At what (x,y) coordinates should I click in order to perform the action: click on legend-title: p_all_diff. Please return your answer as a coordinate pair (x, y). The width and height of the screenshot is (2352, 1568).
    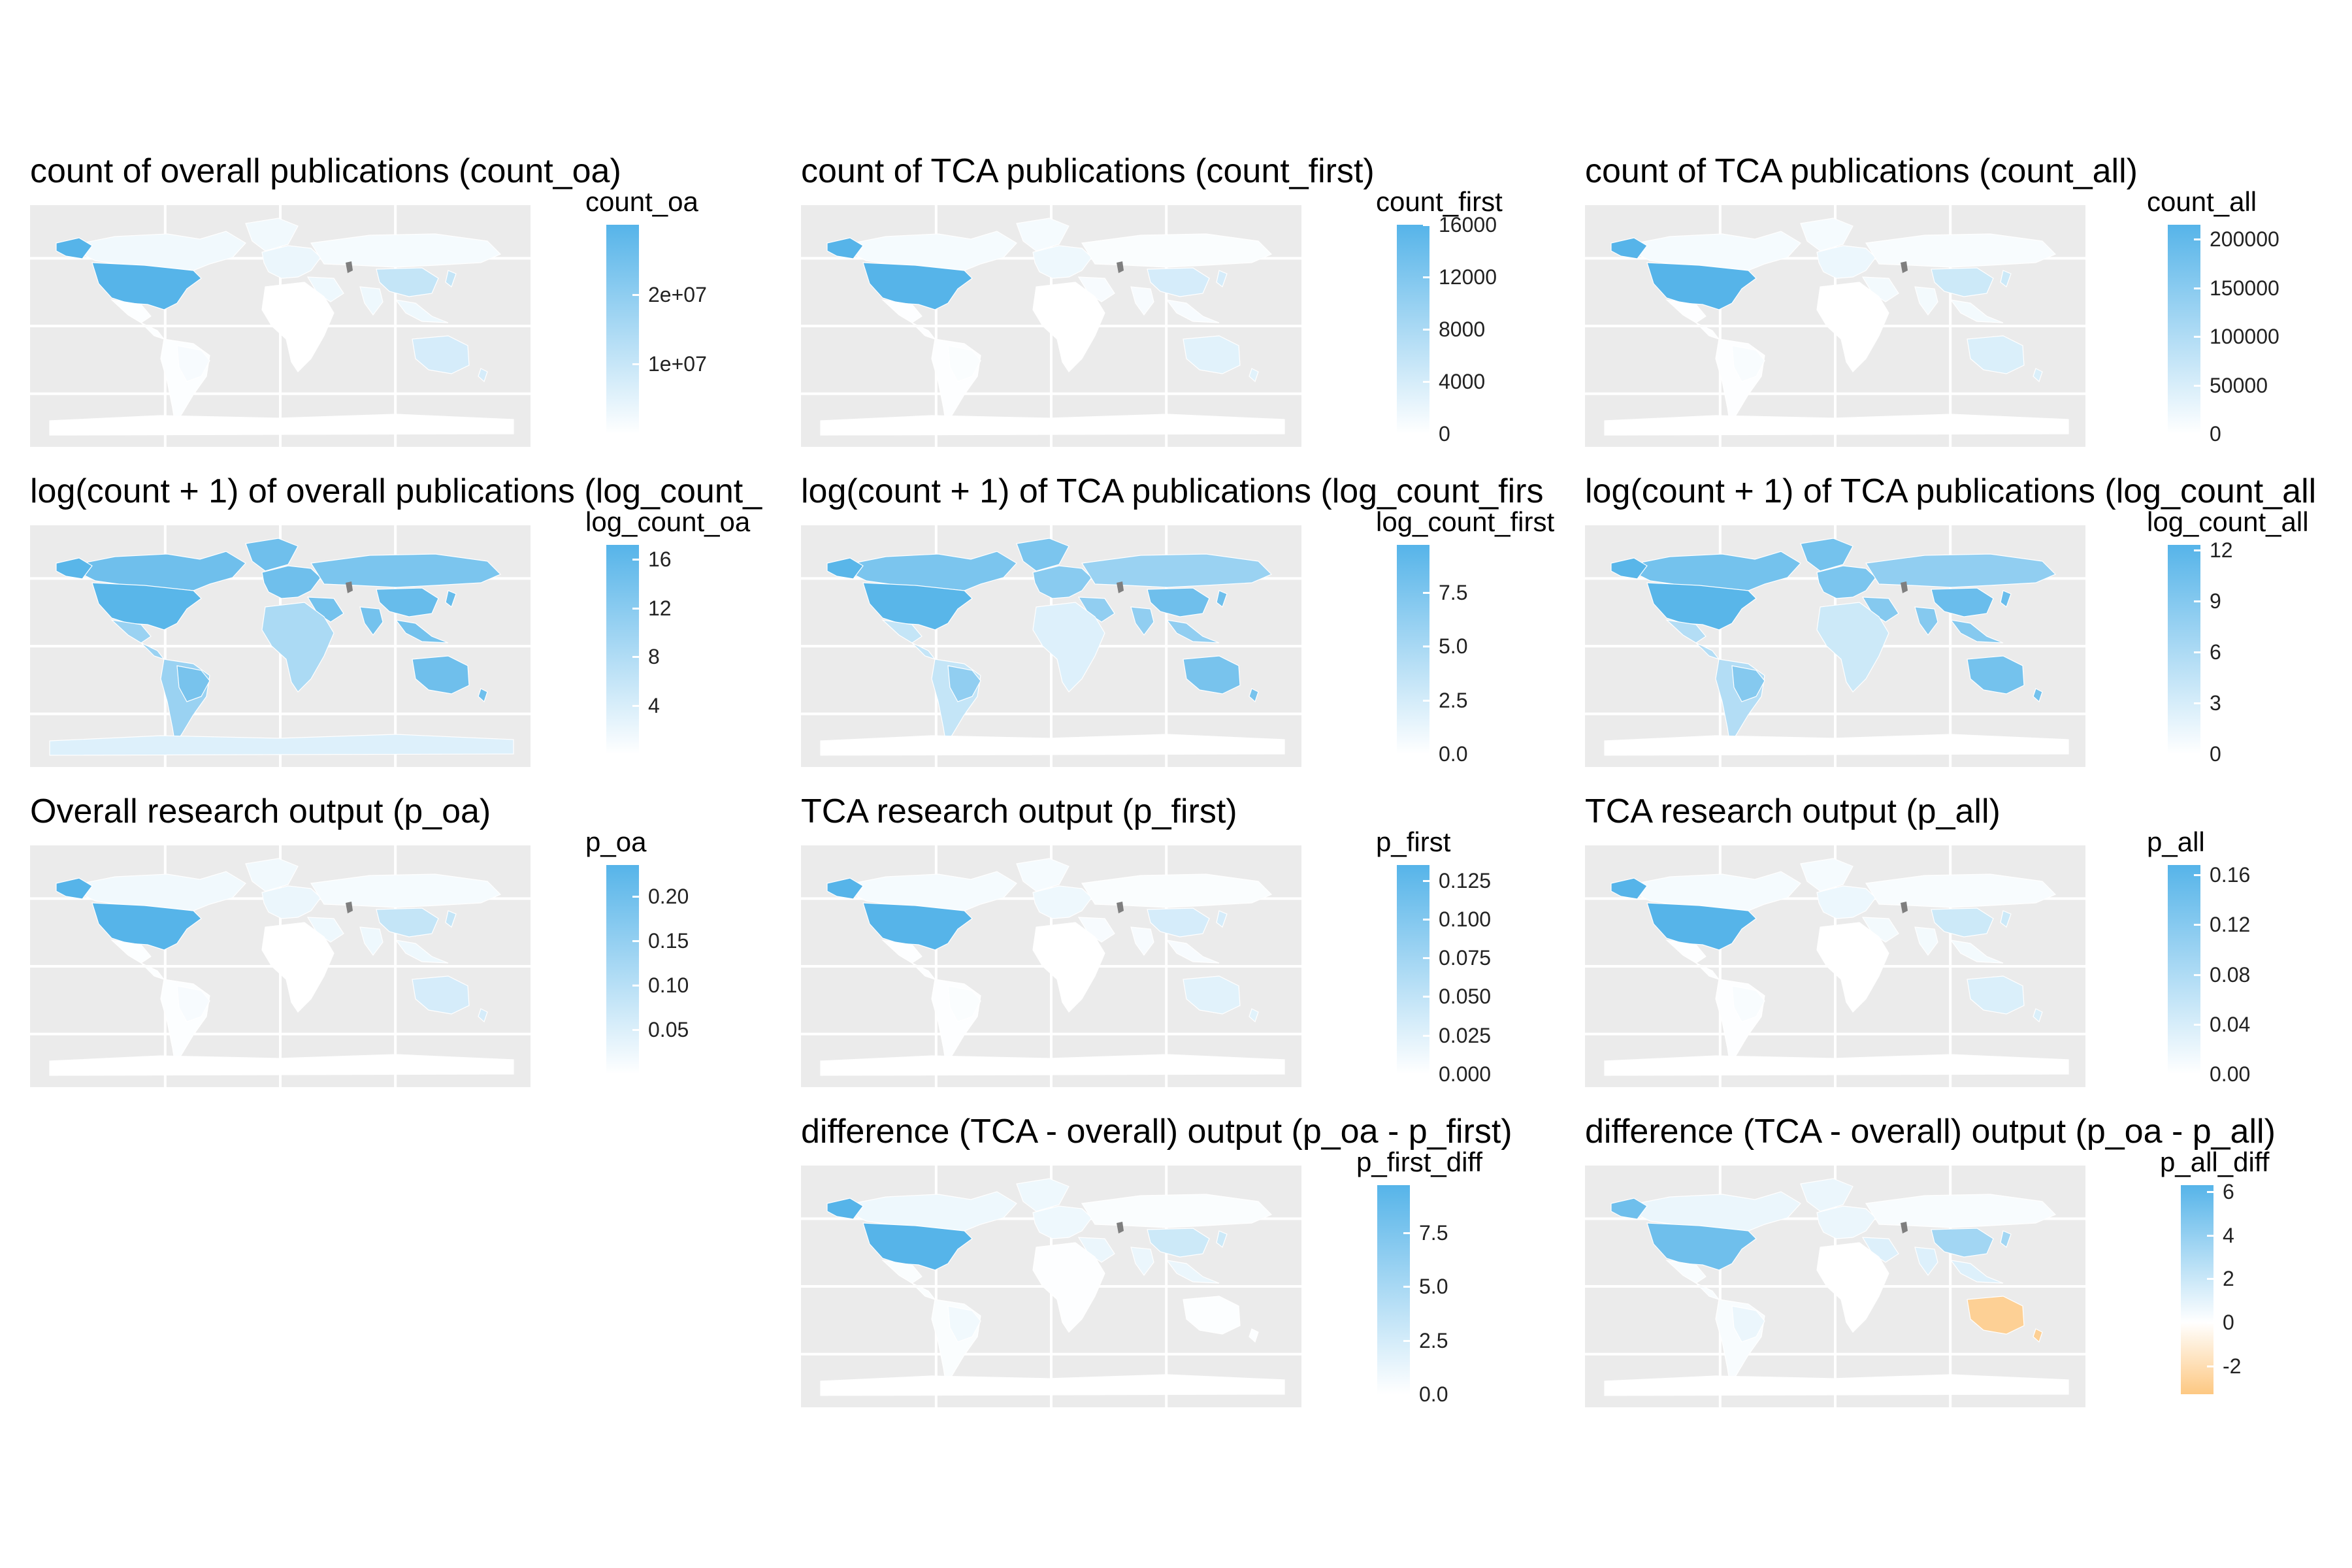
    Looking at the image, I should click on (2215, 1162).